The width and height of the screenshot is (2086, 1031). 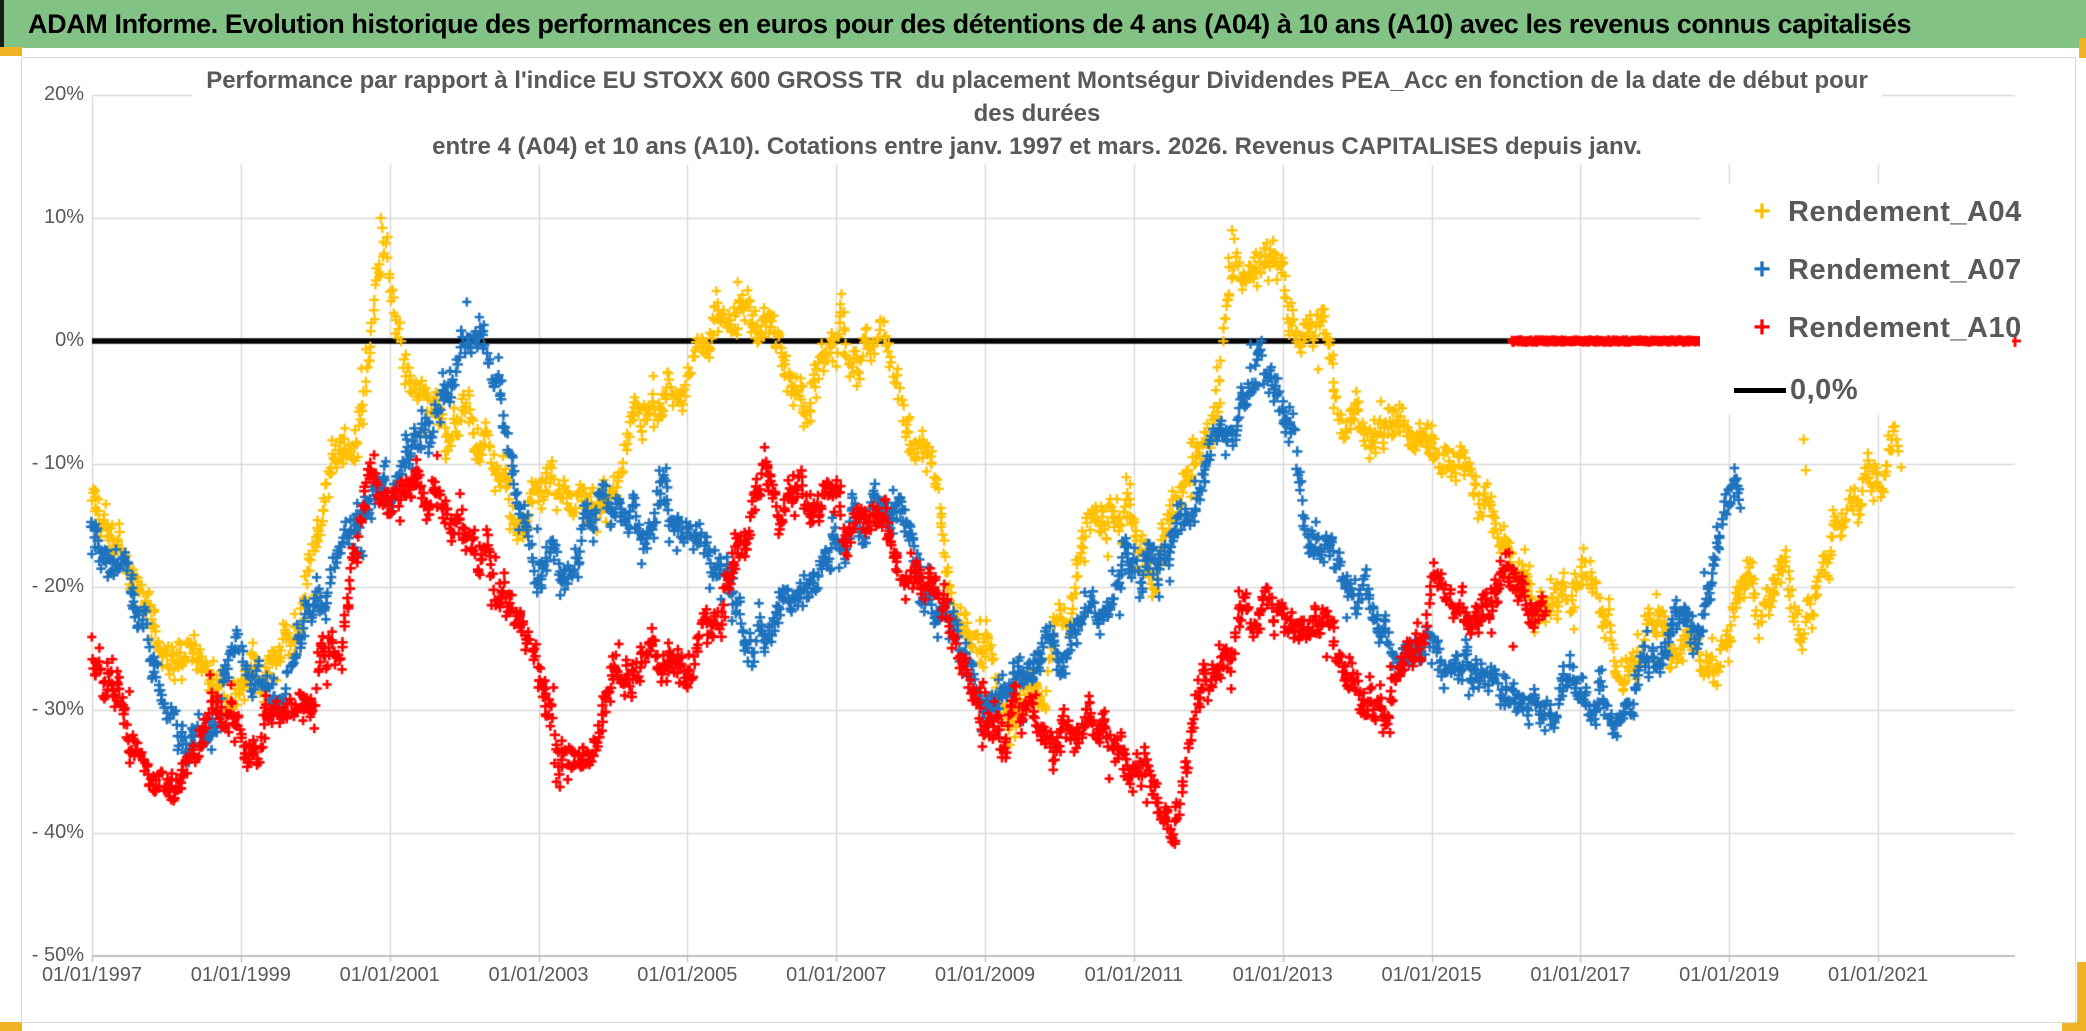 I want to click on x-tick-label: 01/01/2021, so click(x=1878, y=975).